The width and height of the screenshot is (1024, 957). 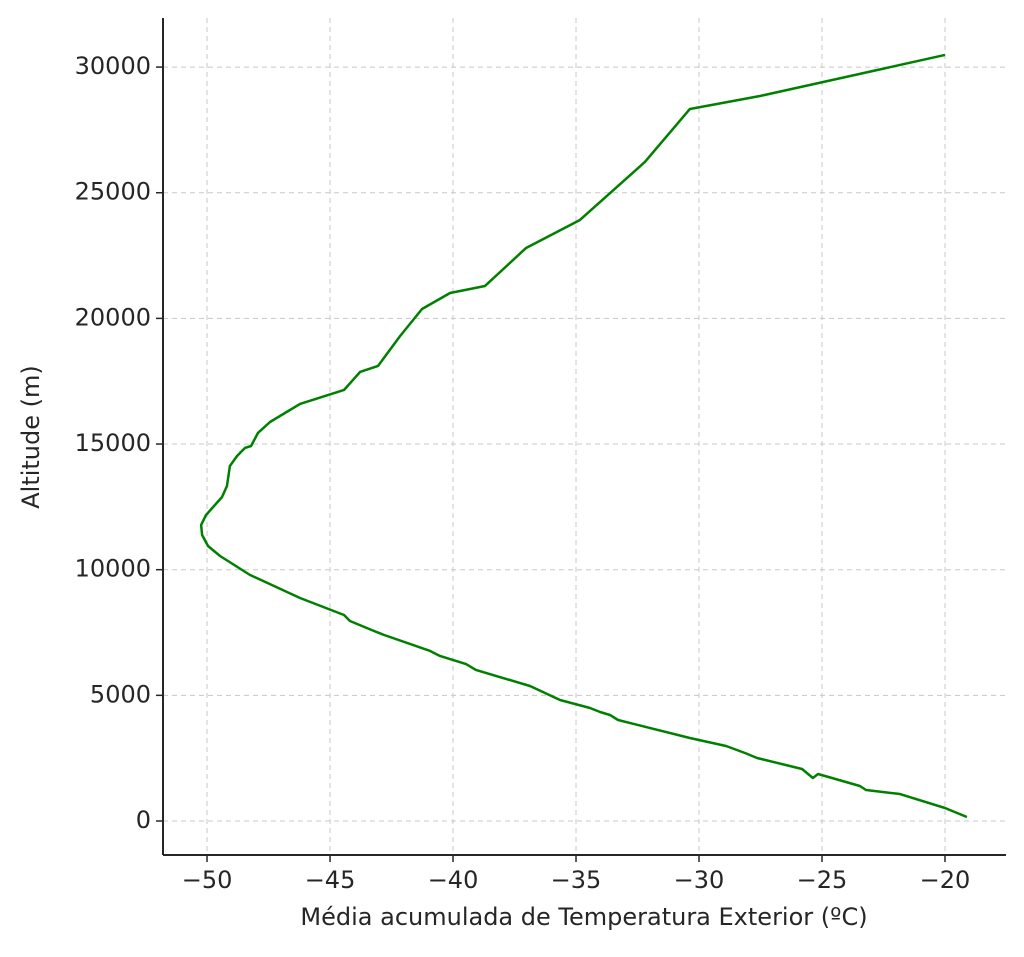 What do you see at coordinates (207, 880) in the screenshot?
I see `x-tick-label: −50` at bounding box center [207, 880].